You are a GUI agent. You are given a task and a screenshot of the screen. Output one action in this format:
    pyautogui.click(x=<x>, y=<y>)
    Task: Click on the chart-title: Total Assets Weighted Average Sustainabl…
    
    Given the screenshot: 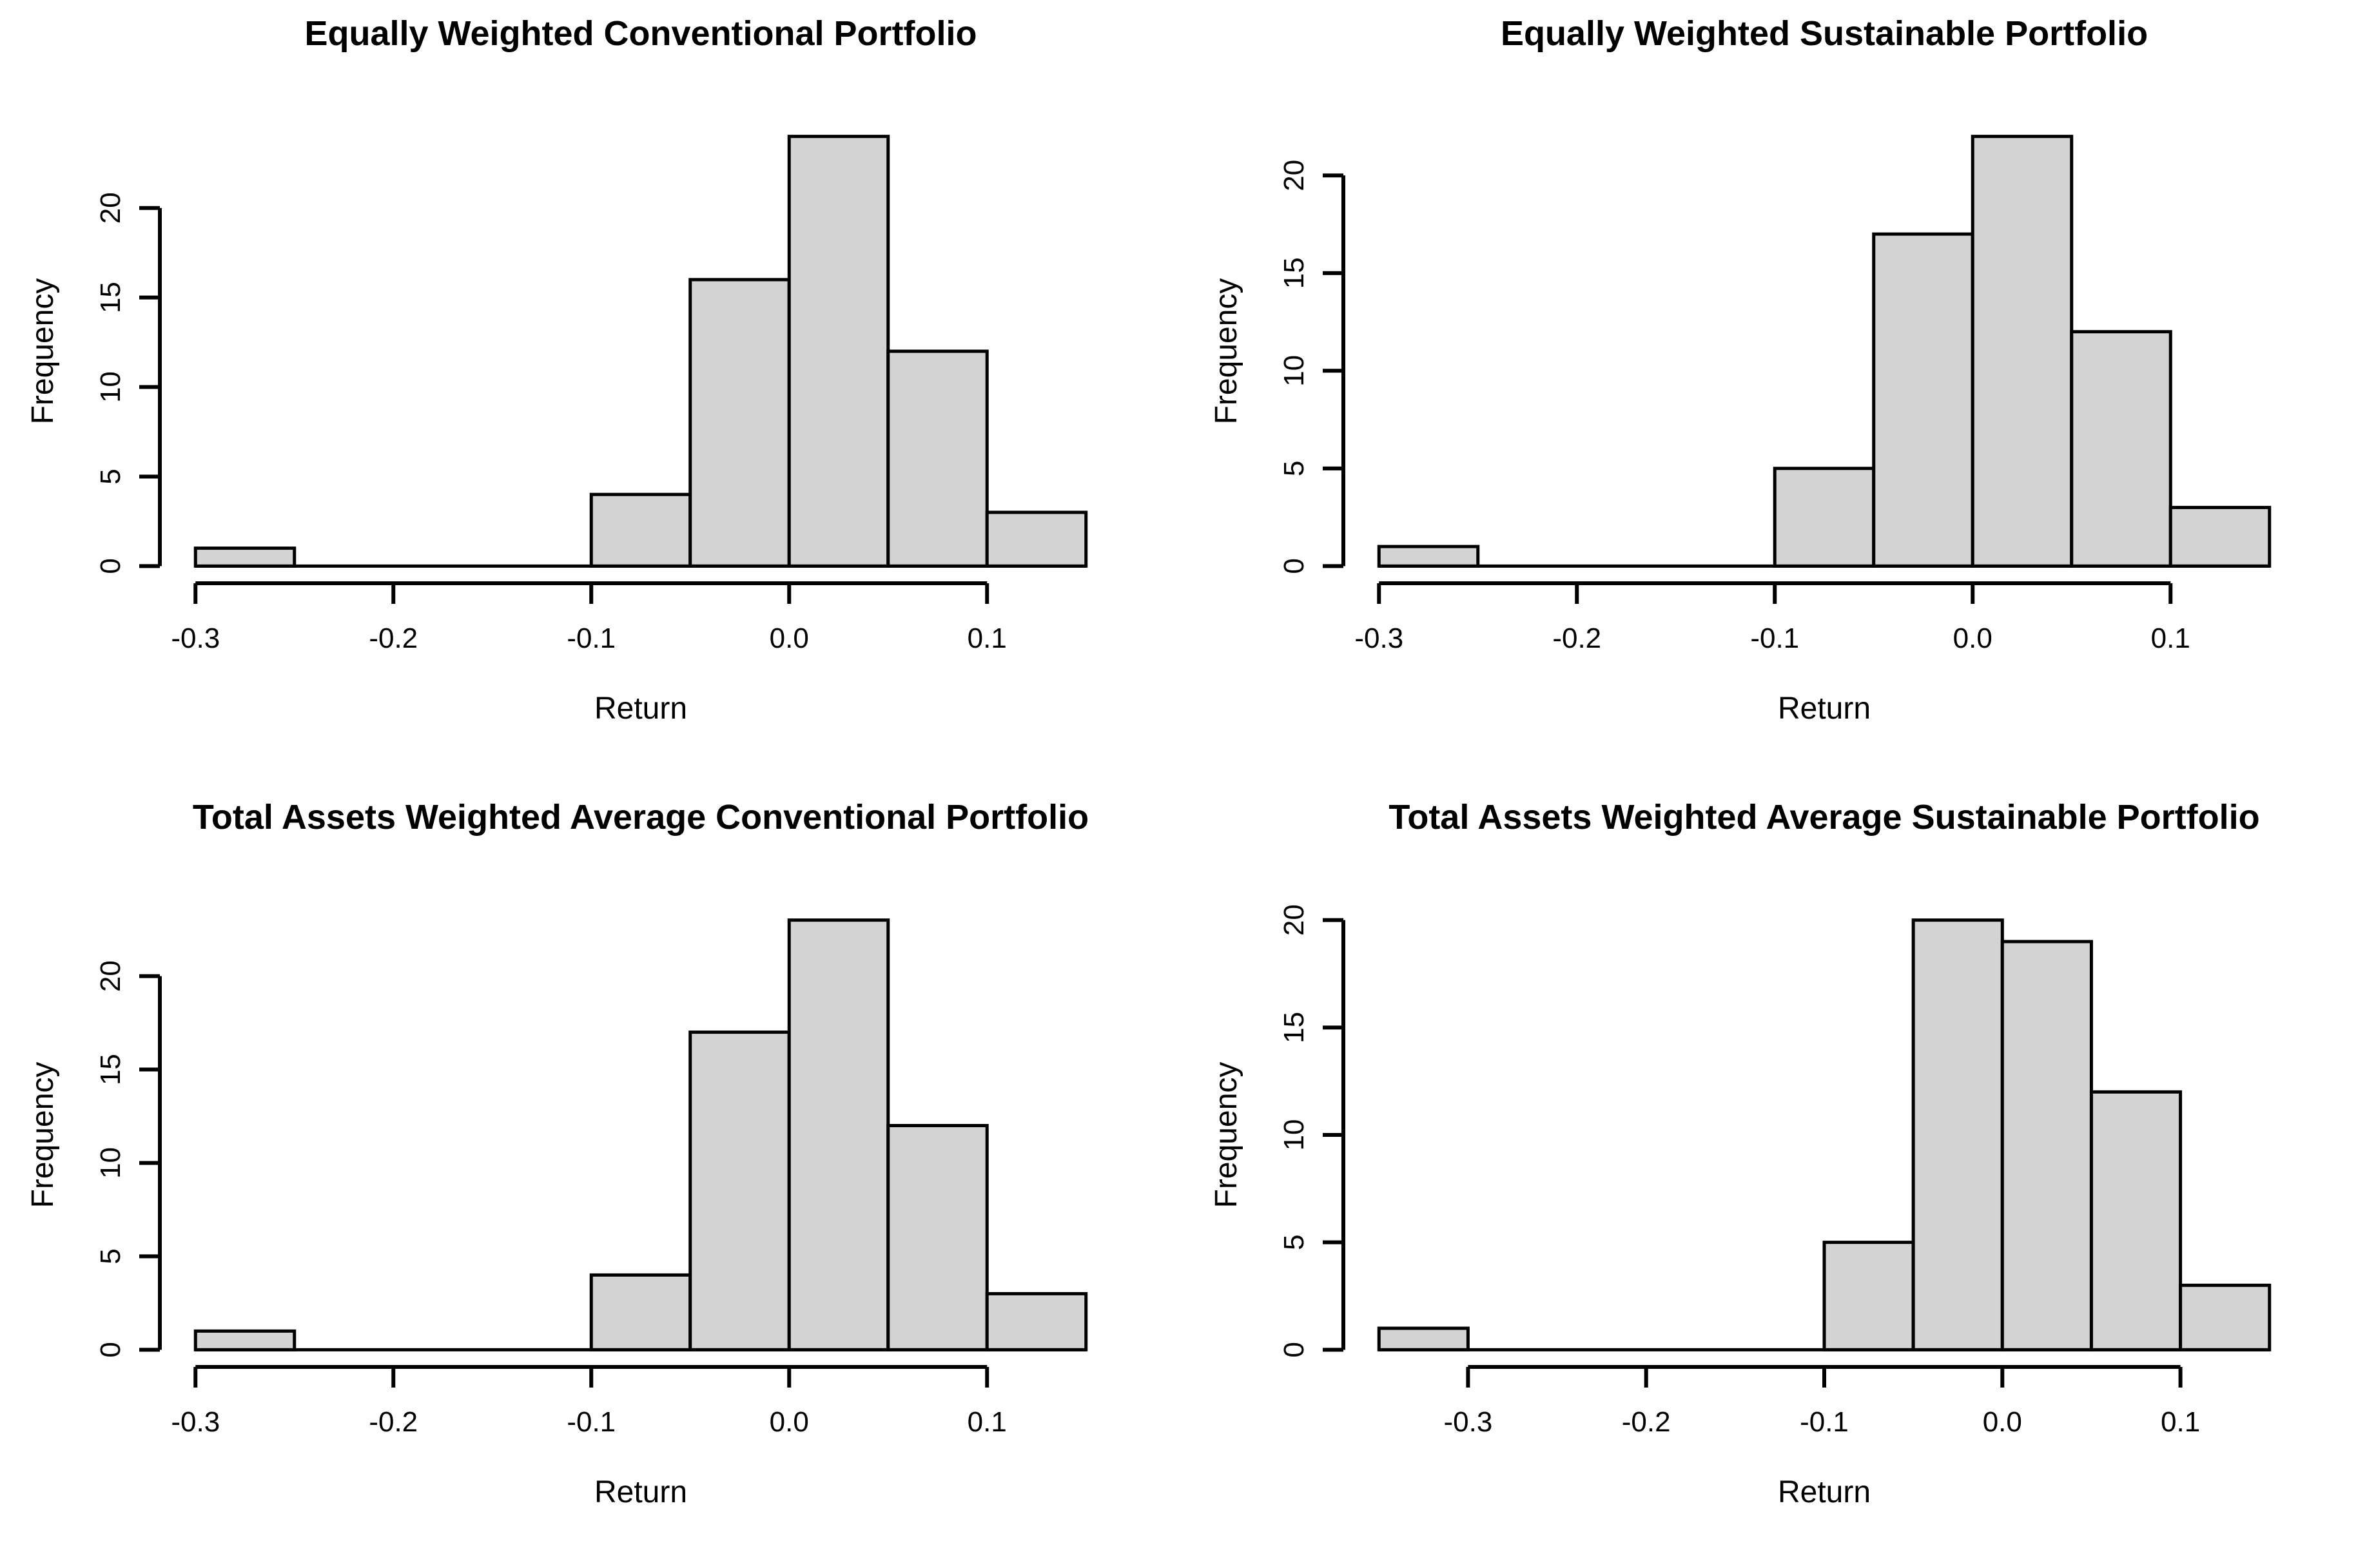 What is the action you would take?
    pyautogui.click(x=1823, y=817)
    